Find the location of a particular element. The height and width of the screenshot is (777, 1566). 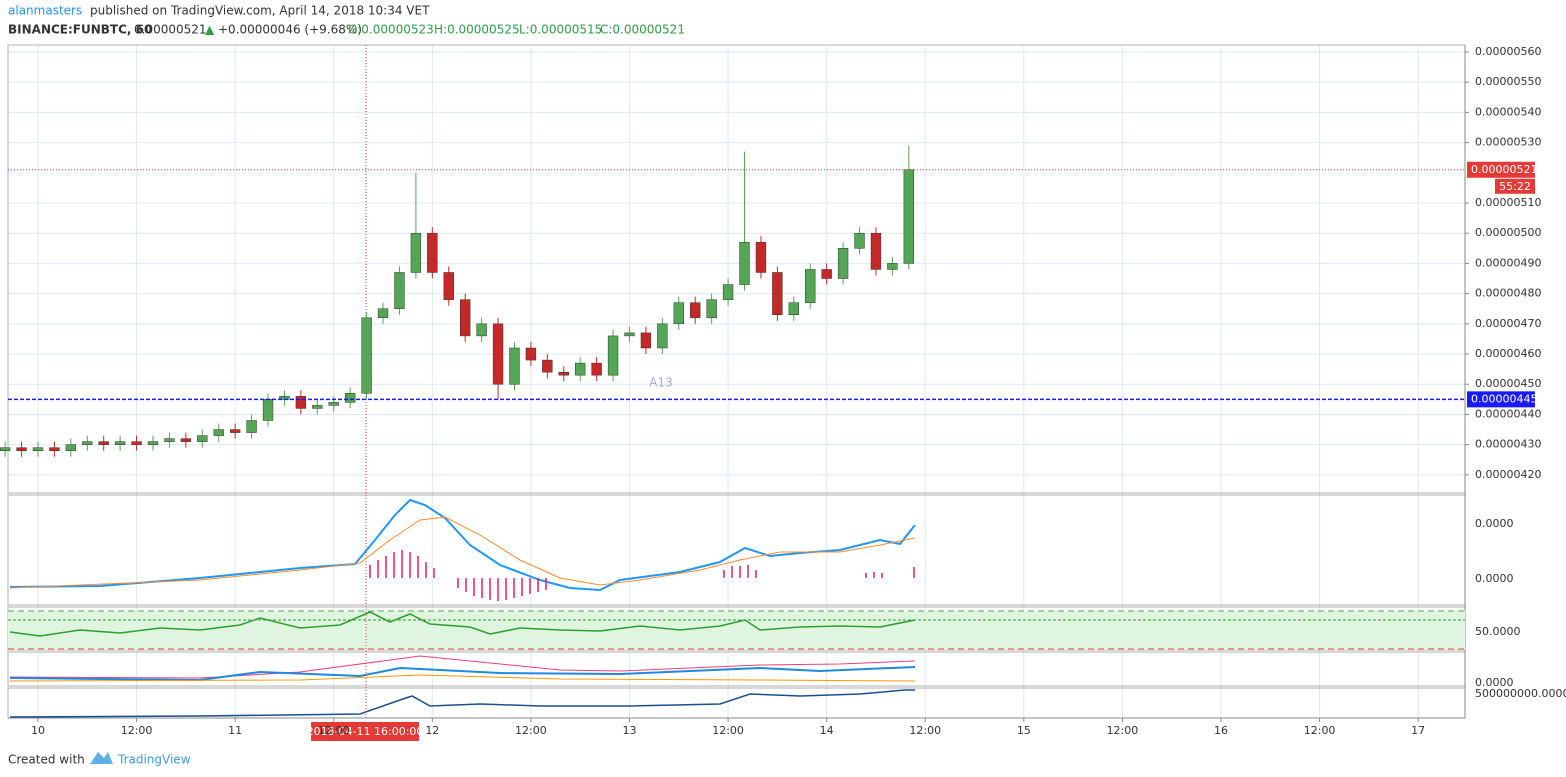

y-tick-label: 0.00000440 is located at coordinates (1508, 413).